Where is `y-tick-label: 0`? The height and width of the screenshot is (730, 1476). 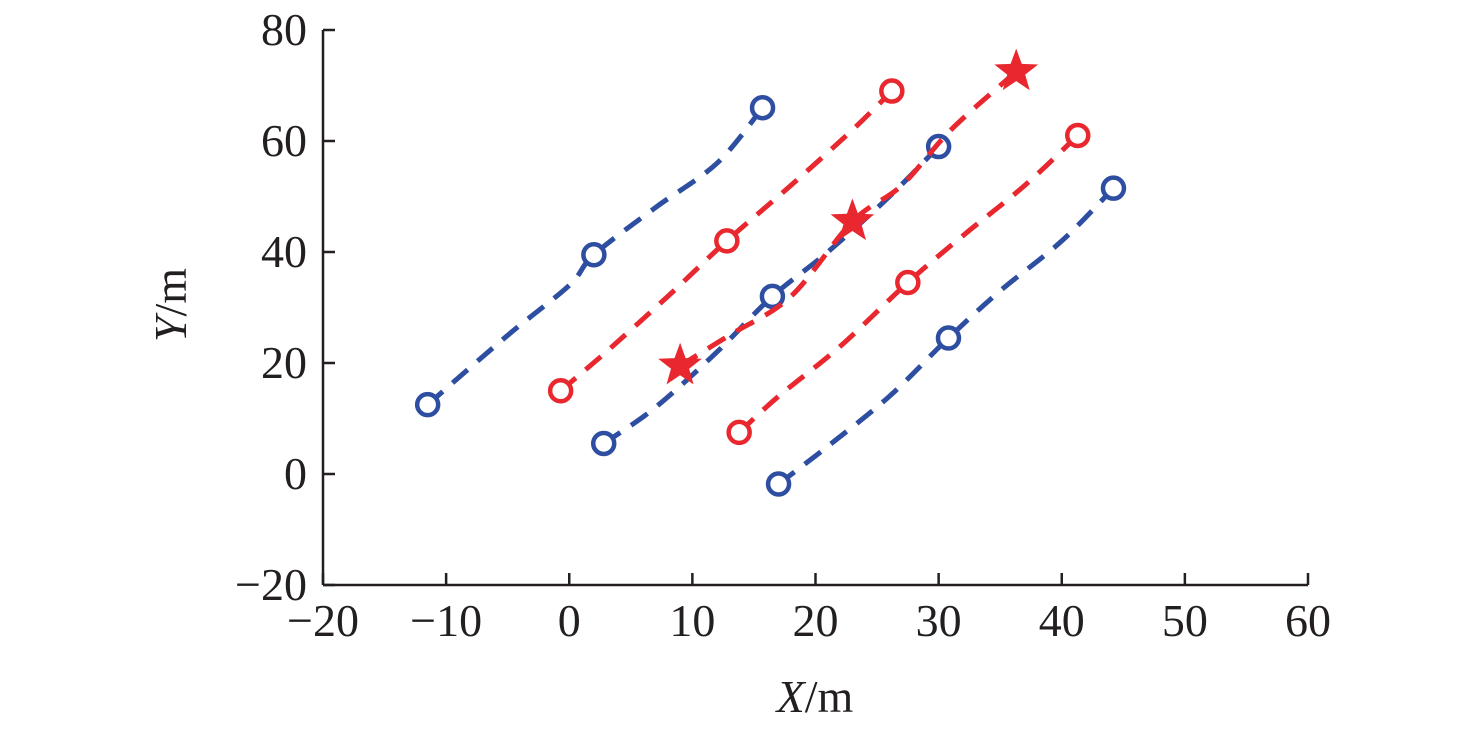 y-tick-label: 0 is located at coordinates (295, 473).